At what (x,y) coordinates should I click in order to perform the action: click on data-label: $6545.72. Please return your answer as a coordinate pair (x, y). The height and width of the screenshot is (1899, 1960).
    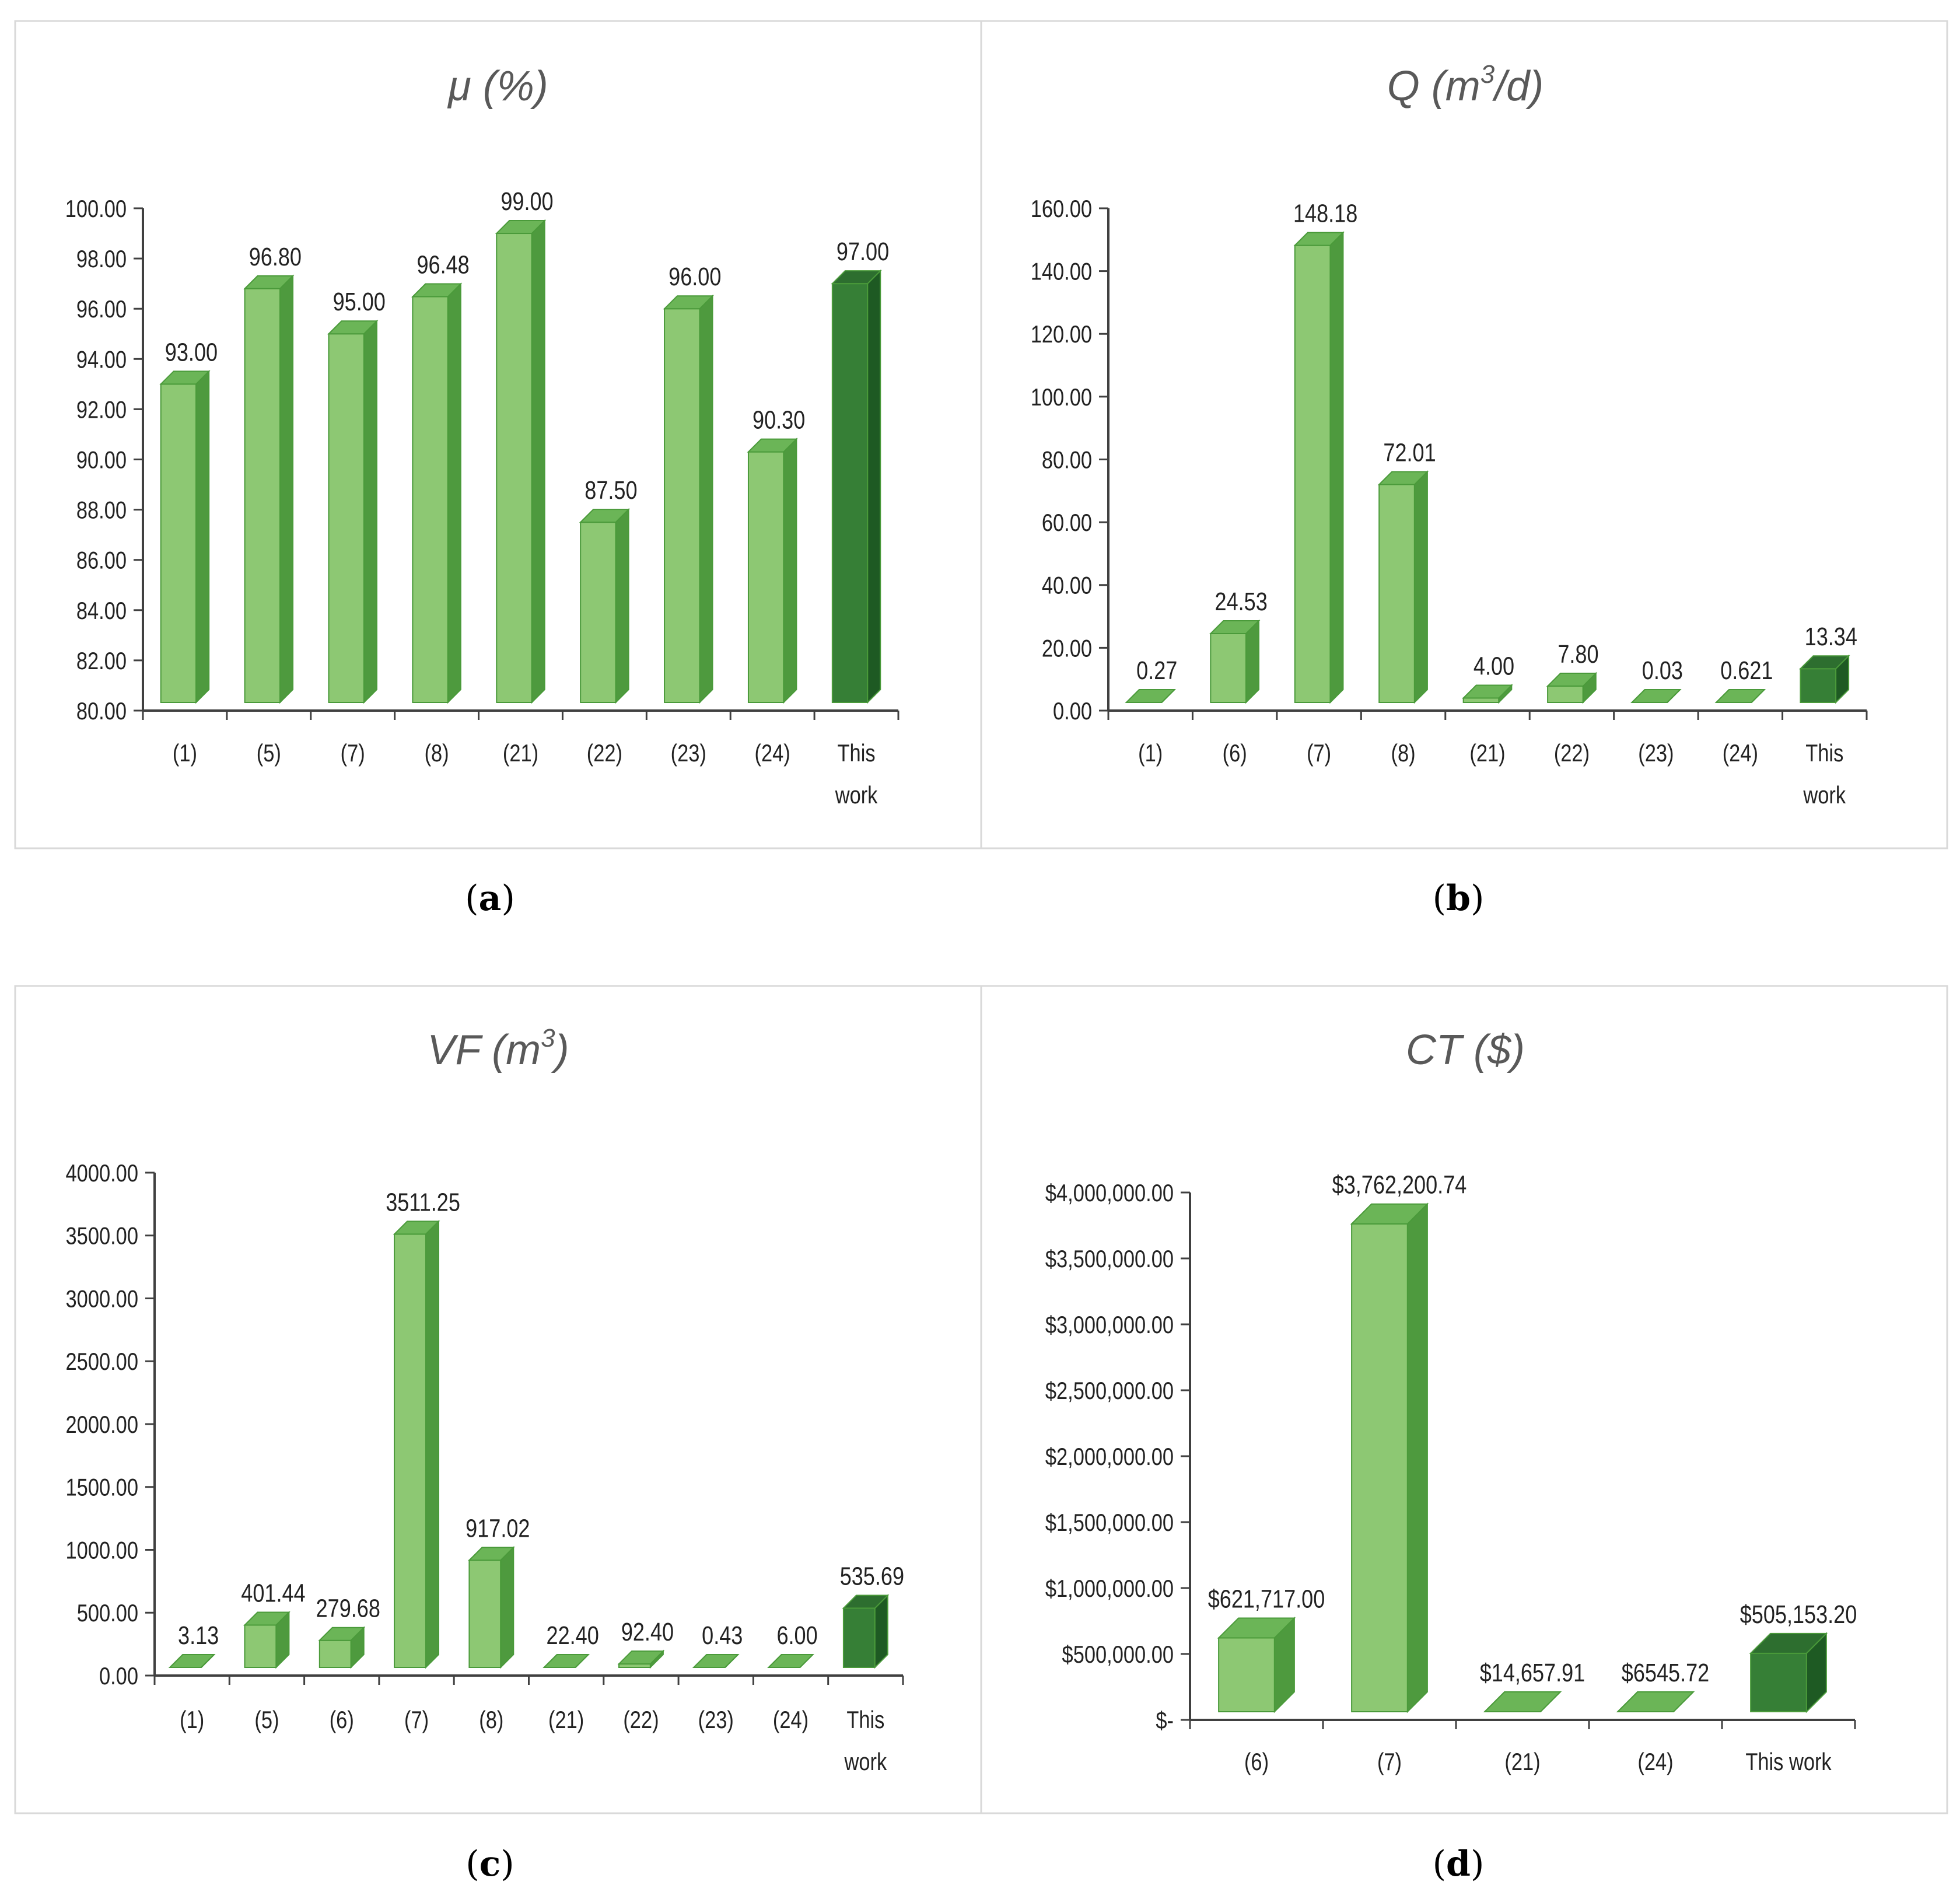
    Looking at the image, I should click on (1665, 1673).